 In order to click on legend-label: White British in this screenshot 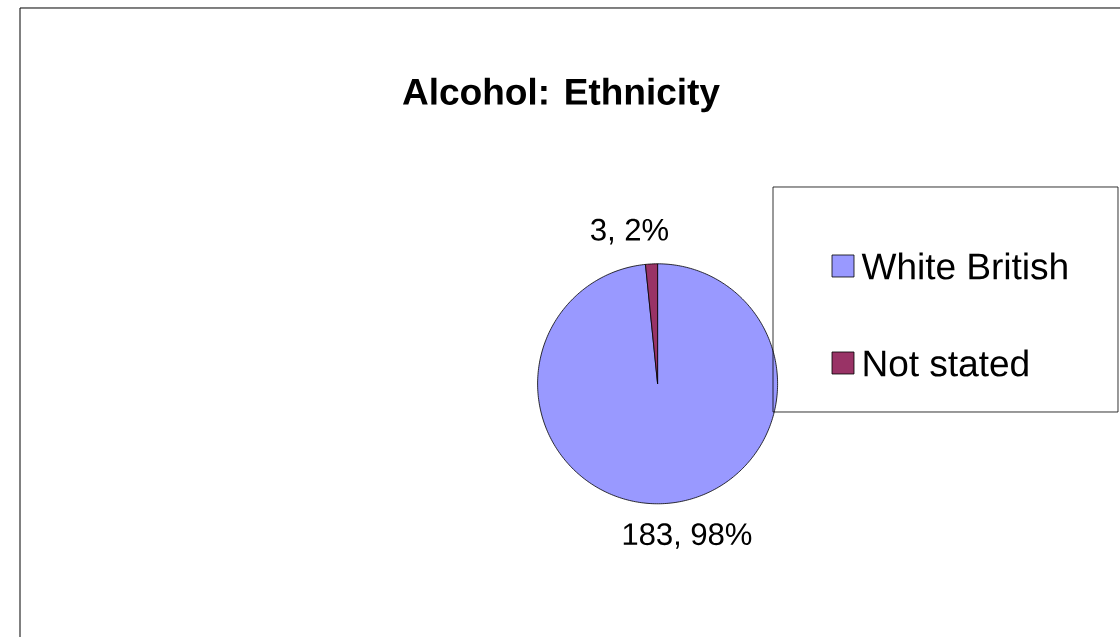, I will do `click(964, 266)`.